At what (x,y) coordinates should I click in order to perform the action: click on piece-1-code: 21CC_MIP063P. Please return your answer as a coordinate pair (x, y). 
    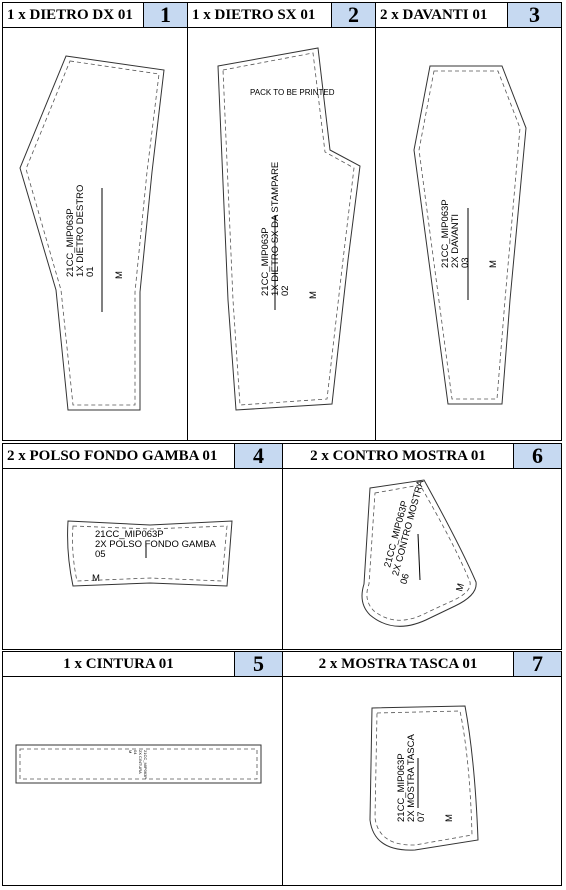
    Looking at the image, I should click on (70, 242).